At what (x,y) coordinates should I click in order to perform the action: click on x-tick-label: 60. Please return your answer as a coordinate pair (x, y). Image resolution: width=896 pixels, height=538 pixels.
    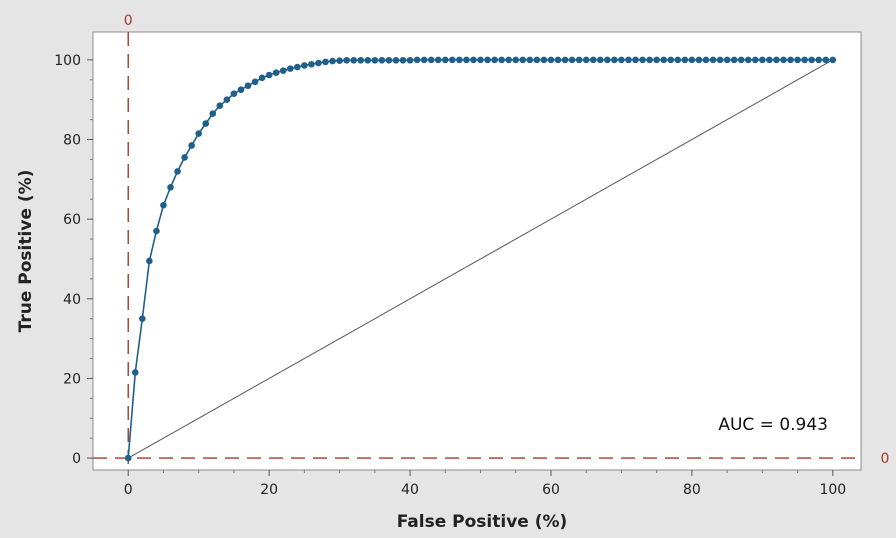
    Looking at the image, I should click on (551, 490).